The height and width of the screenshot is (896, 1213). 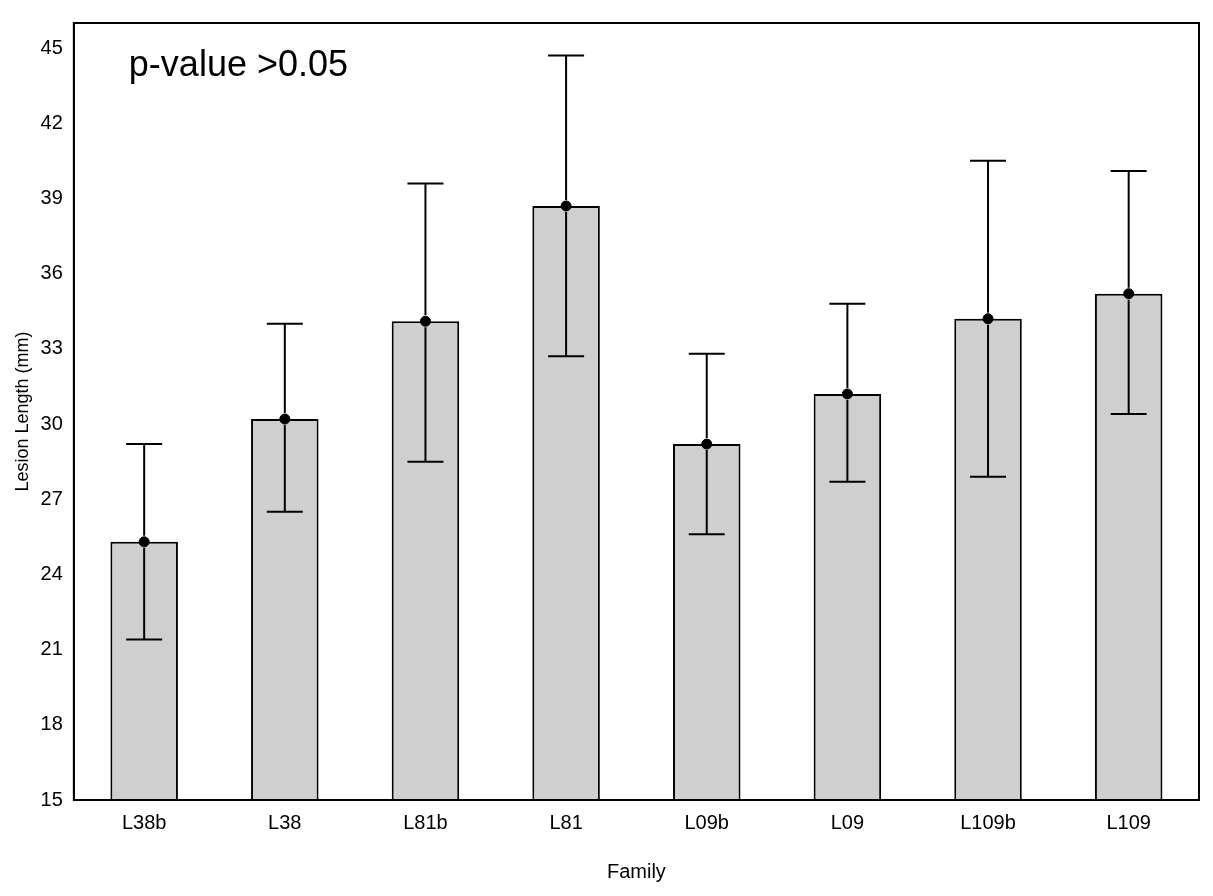 What do you see at coordinates (144, 821) in the screenshot?
I see `x-tick-label: L38b` at bounding box center [144, 821].